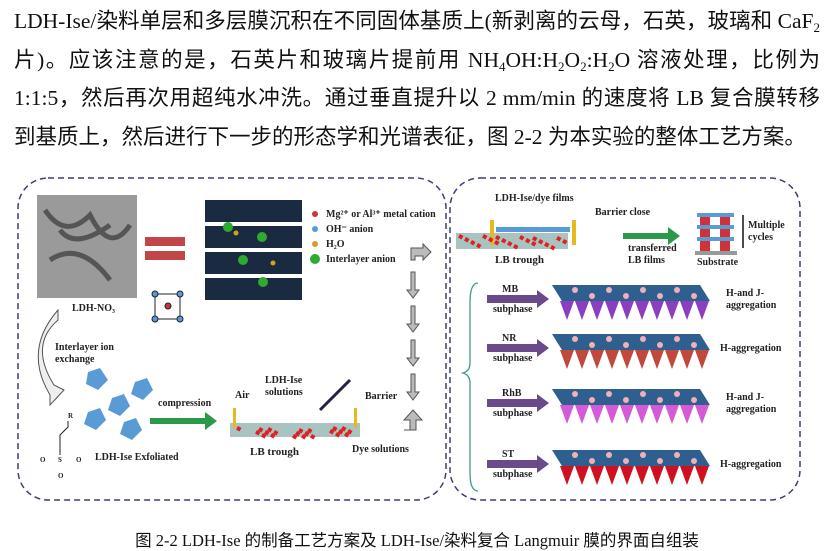  What do you see at coordinates (185, 403) in the screenshot?
I see `compression-label: compression` at bounding box center [185, 403].